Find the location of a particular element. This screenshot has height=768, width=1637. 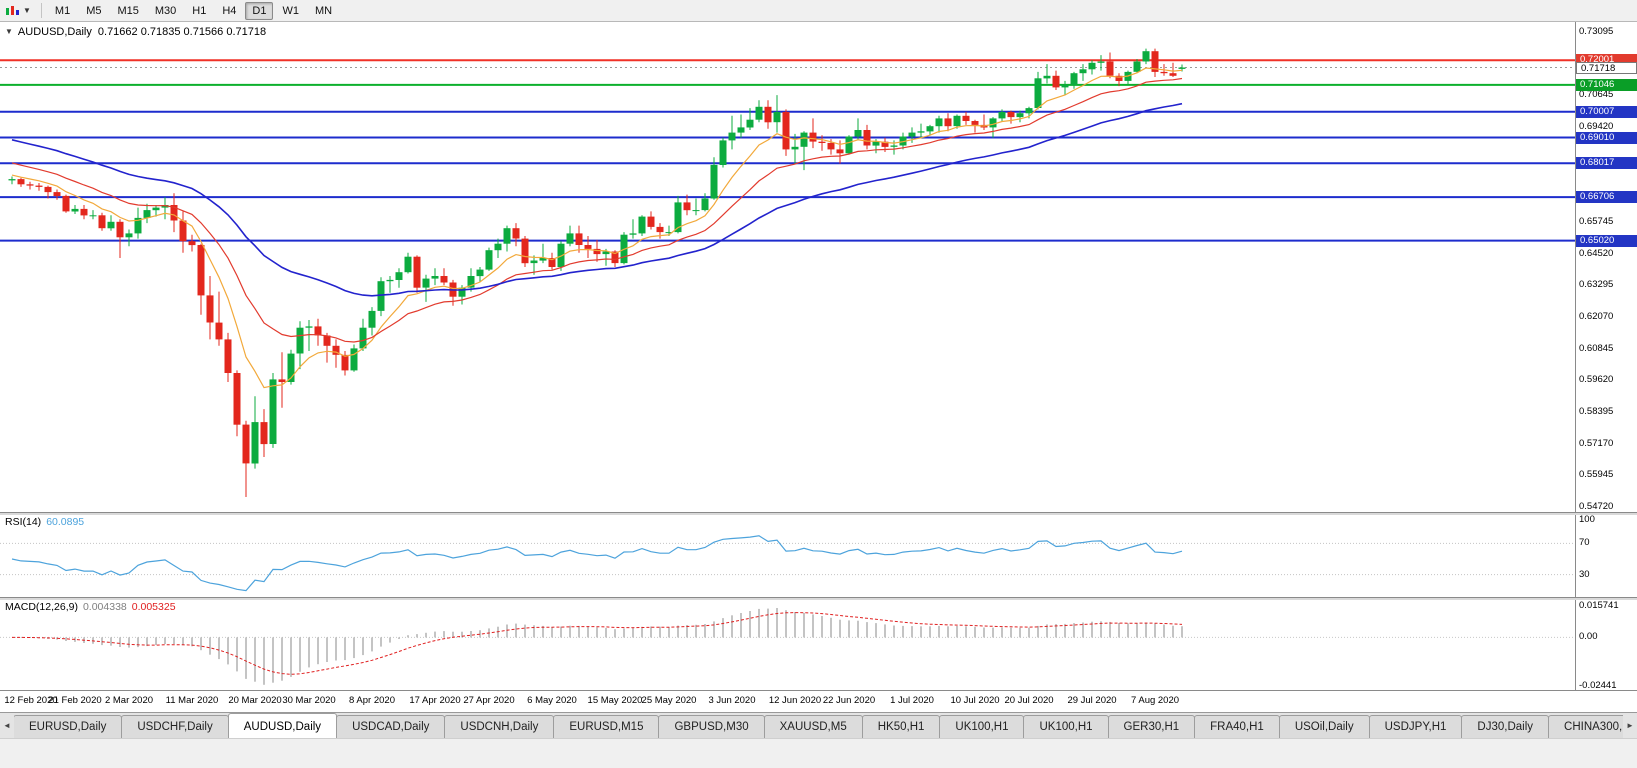

chart-tab-audusd-daily: AUDUSD,Daily is located at coordinates (282, 725).